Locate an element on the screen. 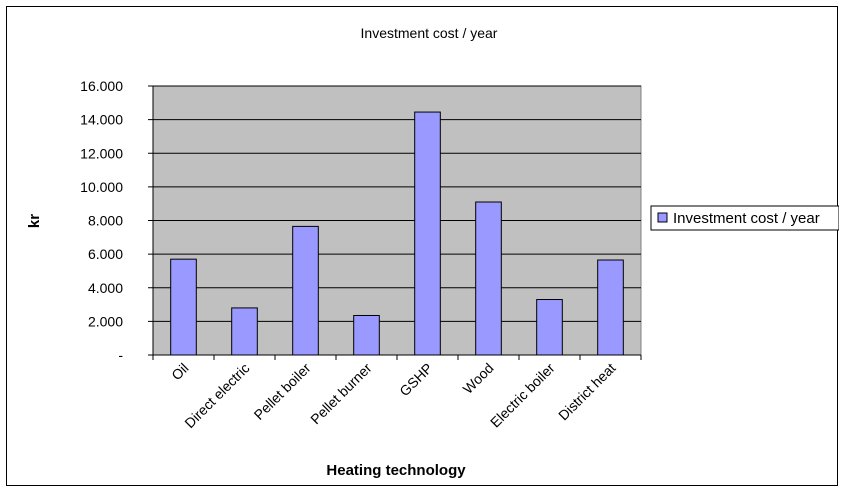 The height and width of the screenshot is (492, 844). y-tick-label: 16.000 is located at coordinates (101, 86).